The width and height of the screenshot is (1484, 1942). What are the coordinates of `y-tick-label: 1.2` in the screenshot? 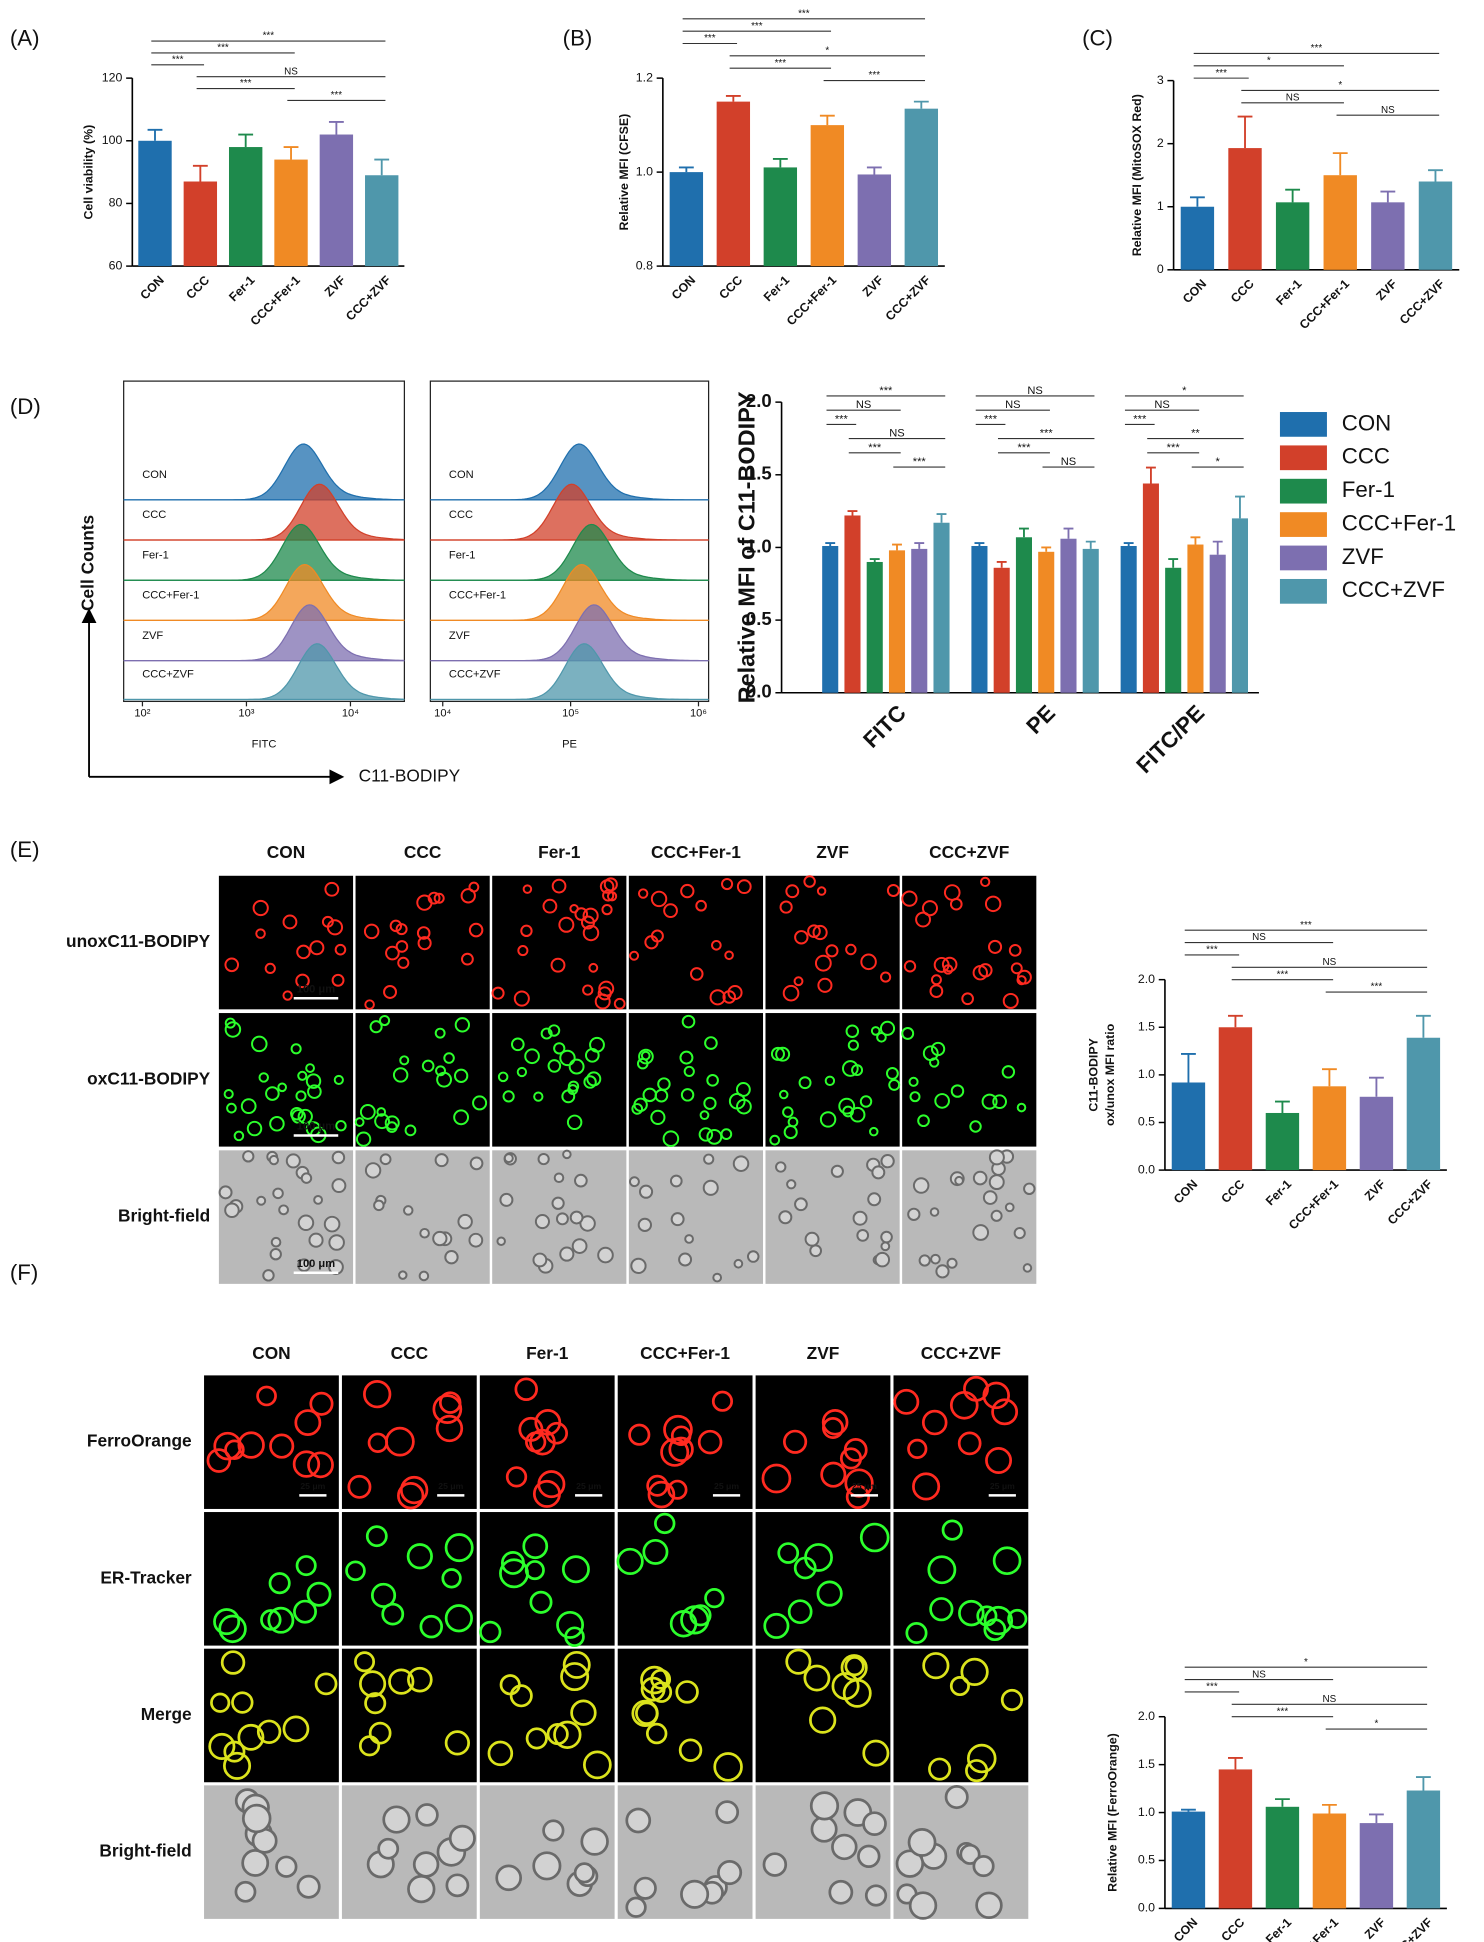 It's located at (644, 77).